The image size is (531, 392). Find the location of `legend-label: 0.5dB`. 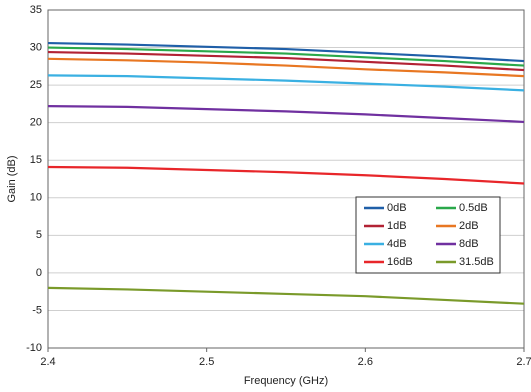

legend-label: 0.5dB is located at coordinates (473, 208).